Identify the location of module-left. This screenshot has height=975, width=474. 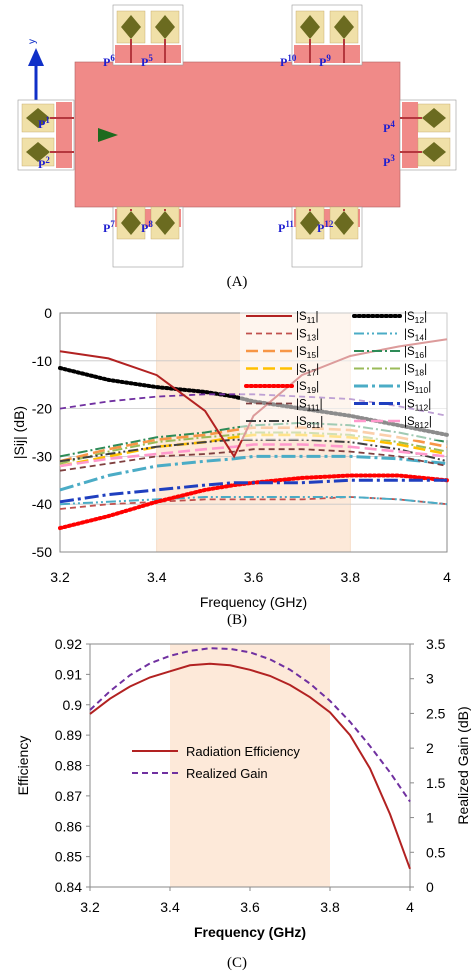
(46, 135).